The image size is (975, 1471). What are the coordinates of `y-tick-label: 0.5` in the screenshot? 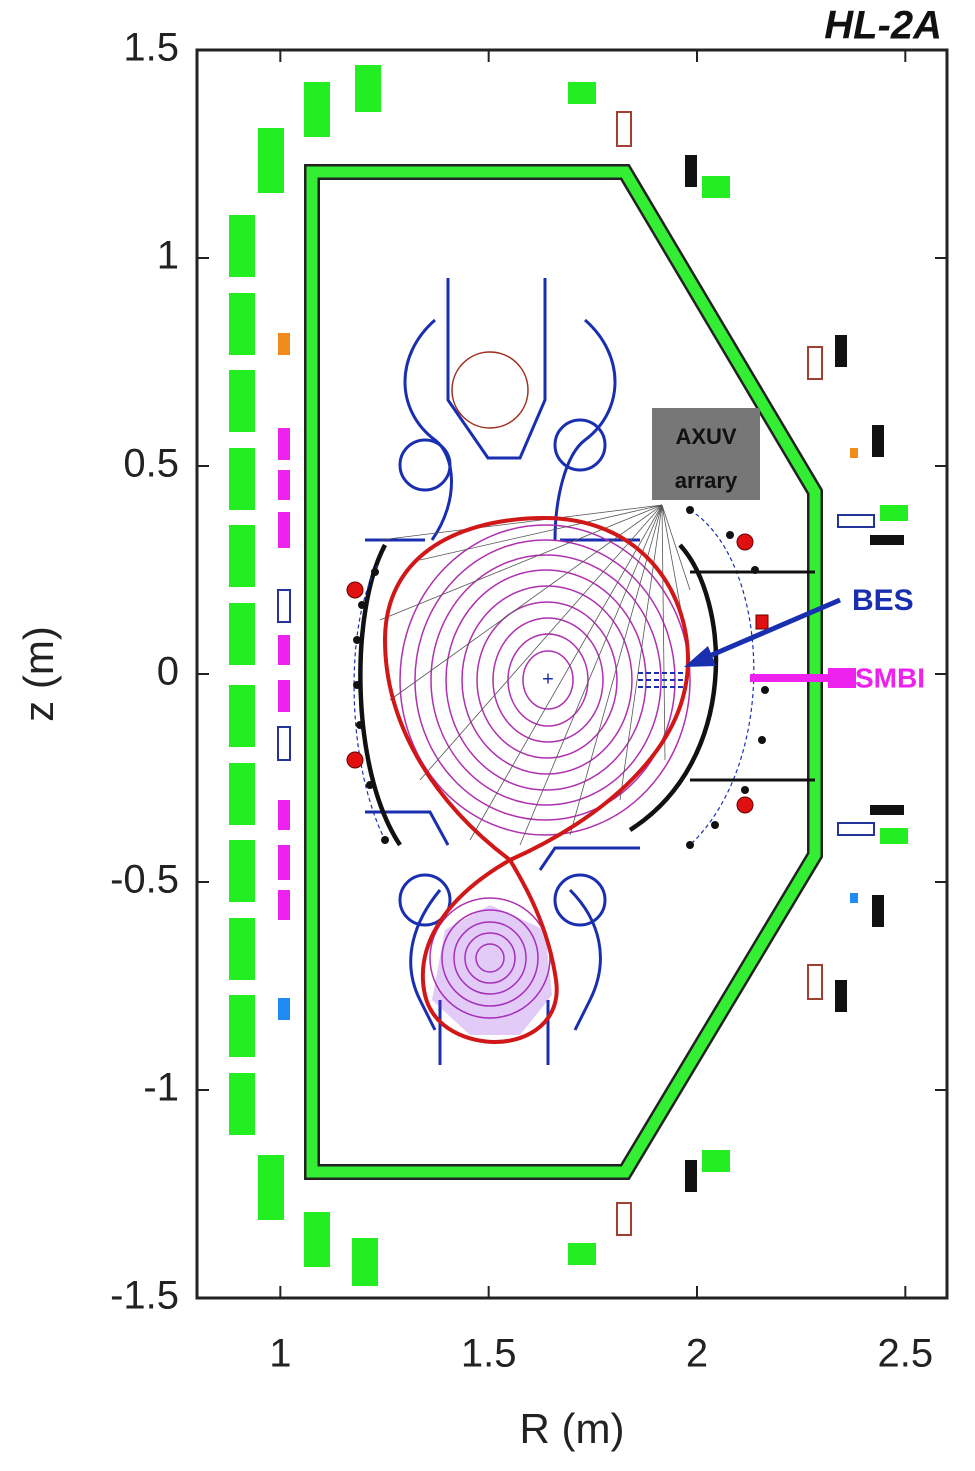 It's located at (151, 464).